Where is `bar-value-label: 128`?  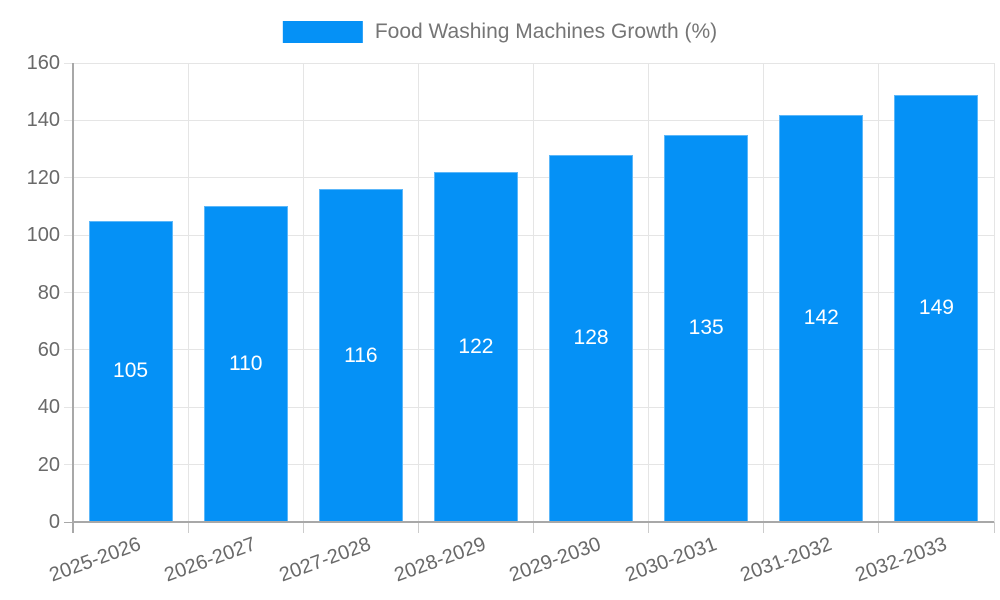 bar-value-label: 128 is located at coordinates (591, 338).